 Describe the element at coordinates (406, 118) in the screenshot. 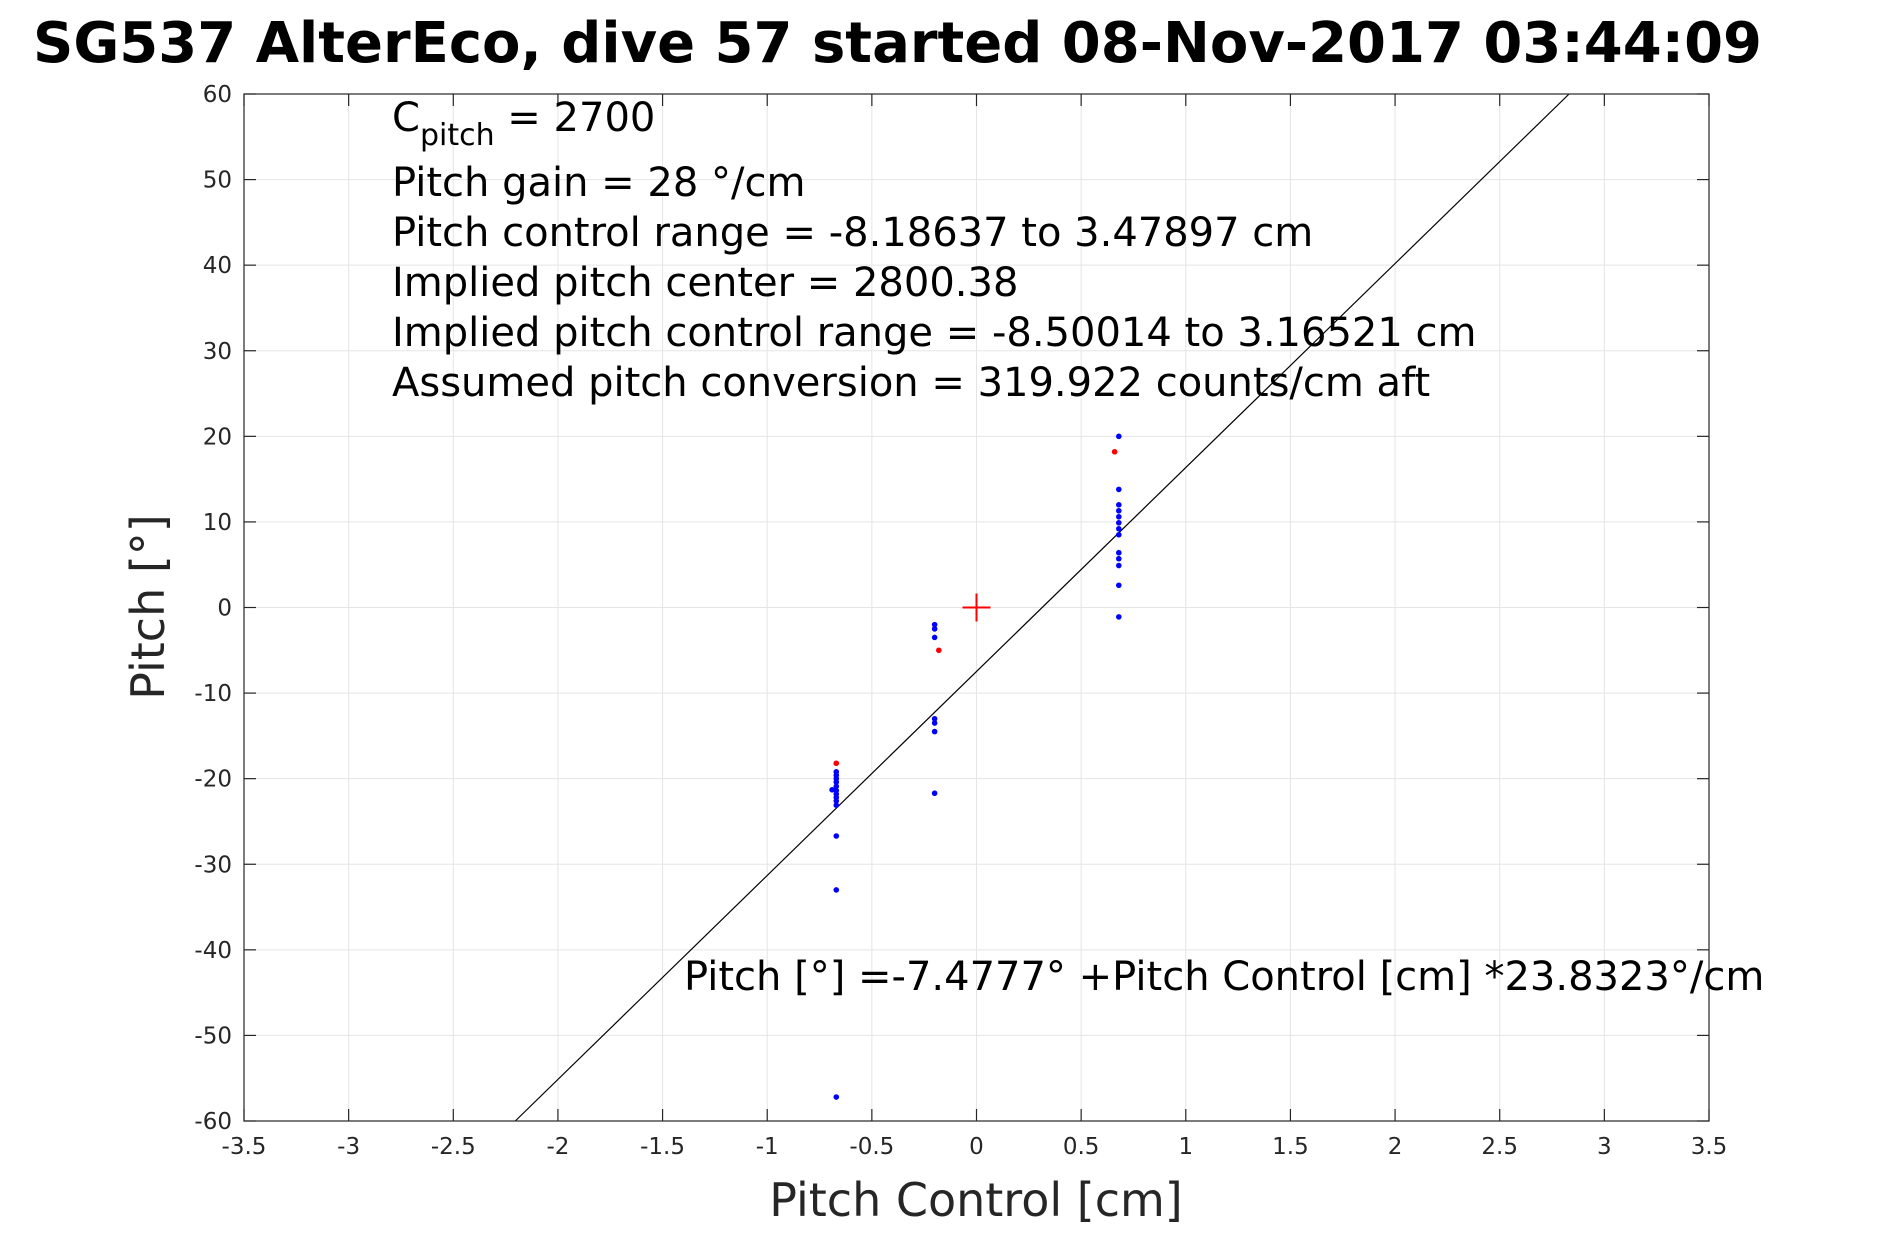

I see `c-pitch-symbol: C` at that location.